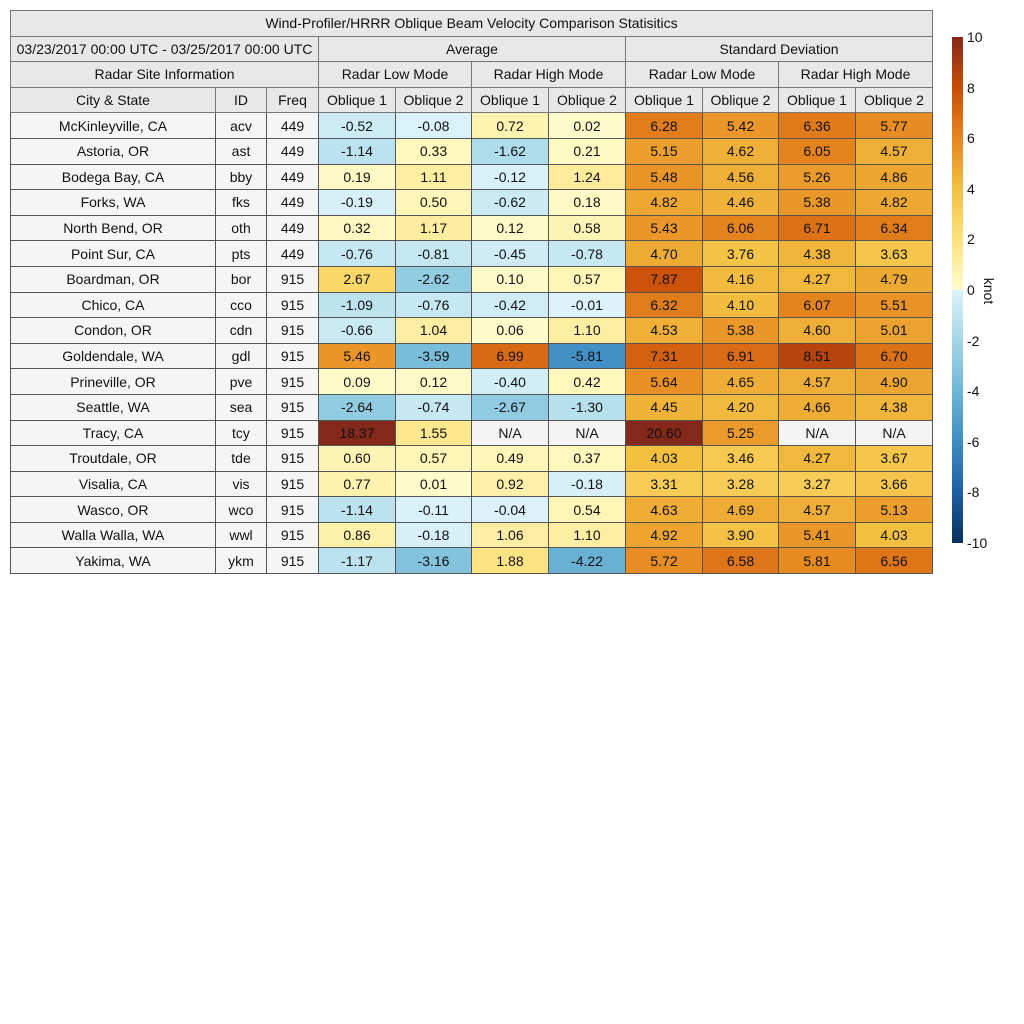 The height and width of the screenshot is (1024, 1024). I want to click on value-cell: -0.42, so click(510, 305).